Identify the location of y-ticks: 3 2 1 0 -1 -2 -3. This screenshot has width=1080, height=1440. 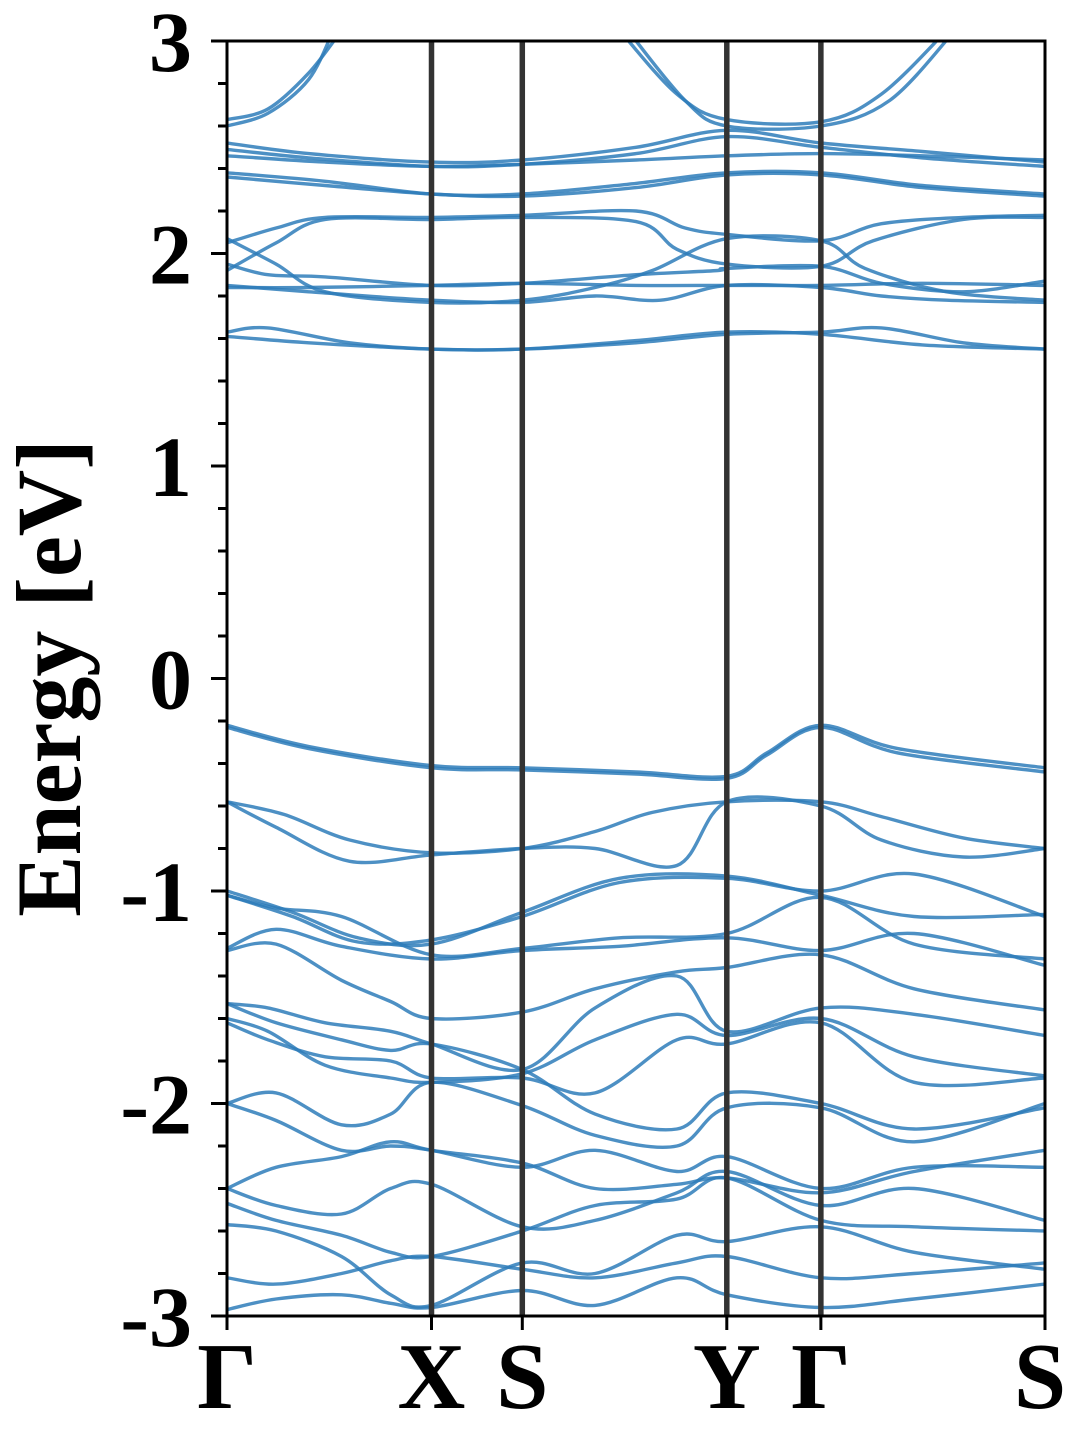
(173, 682).